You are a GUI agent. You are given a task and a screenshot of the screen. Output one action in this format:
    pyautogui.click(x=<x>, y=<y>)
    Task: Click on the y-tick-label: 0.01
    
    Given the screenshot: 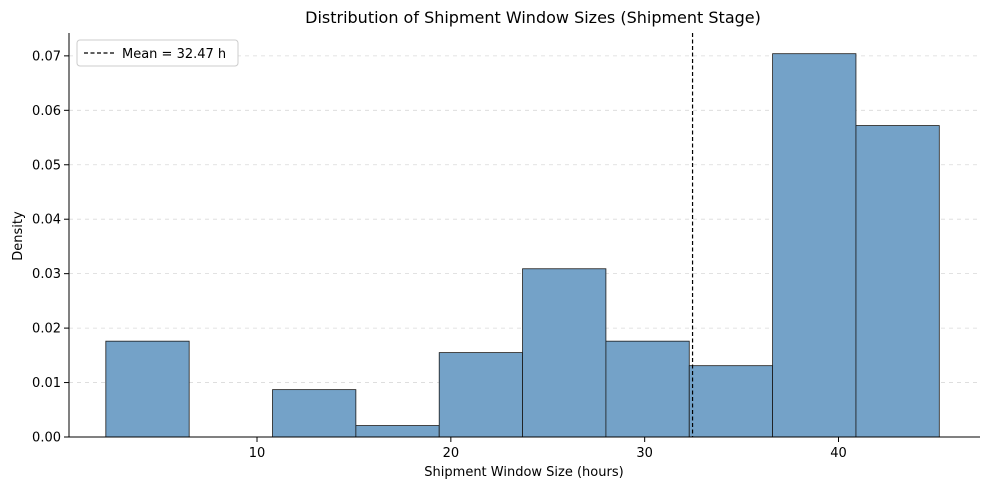 What is the action you would take?
    pyautogui.click(x=46, y=383)
    